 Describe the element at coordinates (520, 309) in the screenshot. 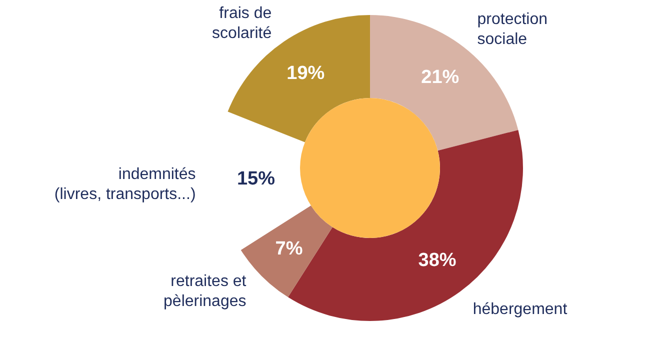

I see `slice-label: hébergement` at that location.